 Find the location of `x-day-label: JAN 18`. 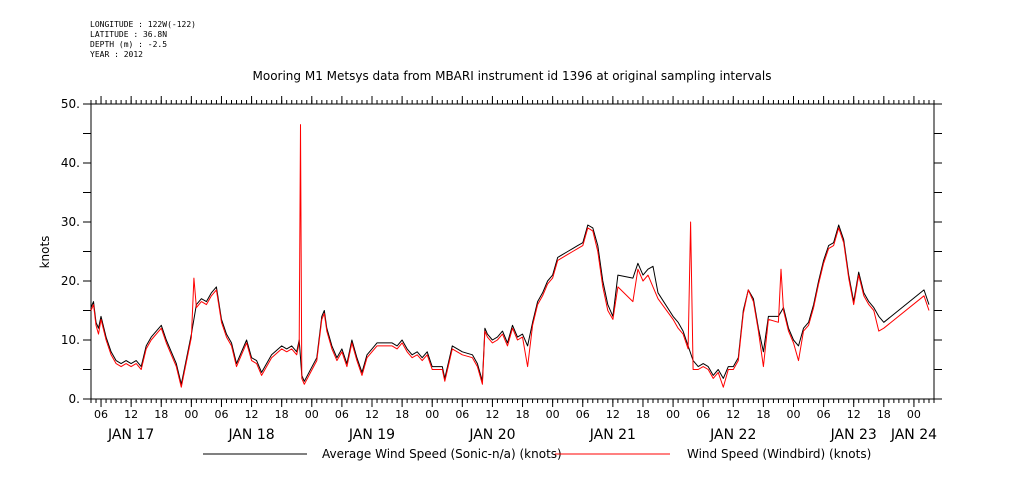

x-day-label: JAN 18 is located at coordinates (250, 435).